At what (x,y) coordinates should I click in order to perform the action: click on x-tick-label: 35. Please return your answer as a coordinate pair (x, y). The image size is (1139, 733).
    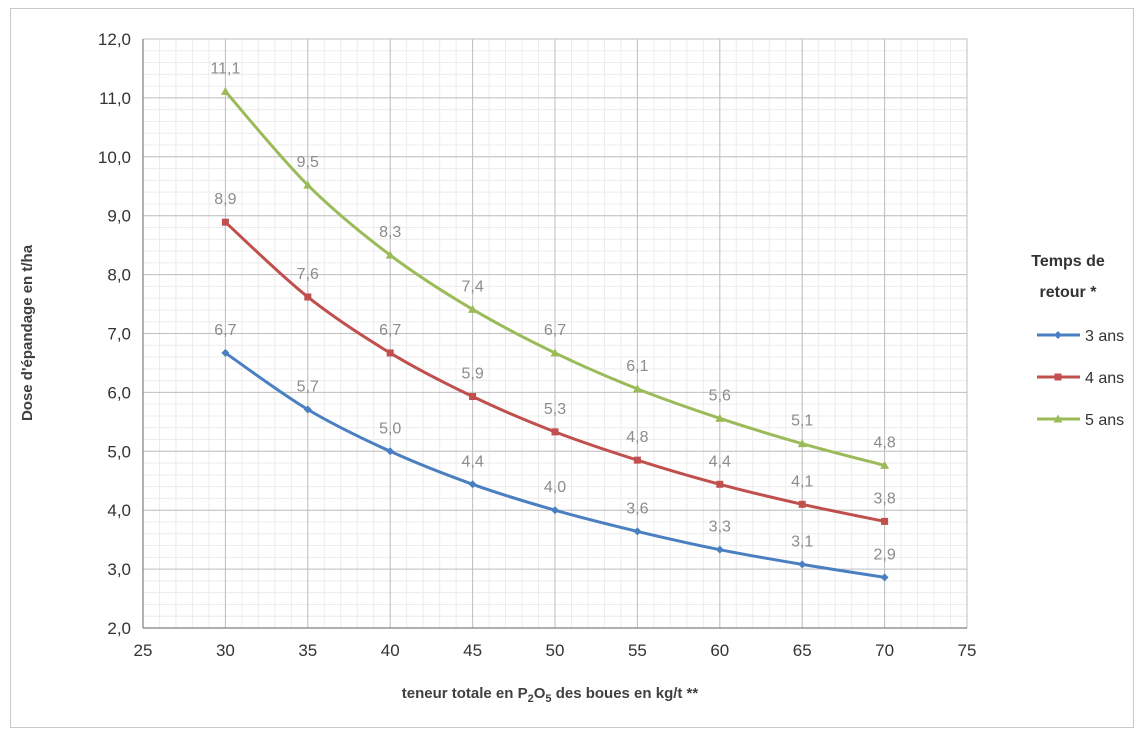
    Looking at the image, I should click on (307, 650).